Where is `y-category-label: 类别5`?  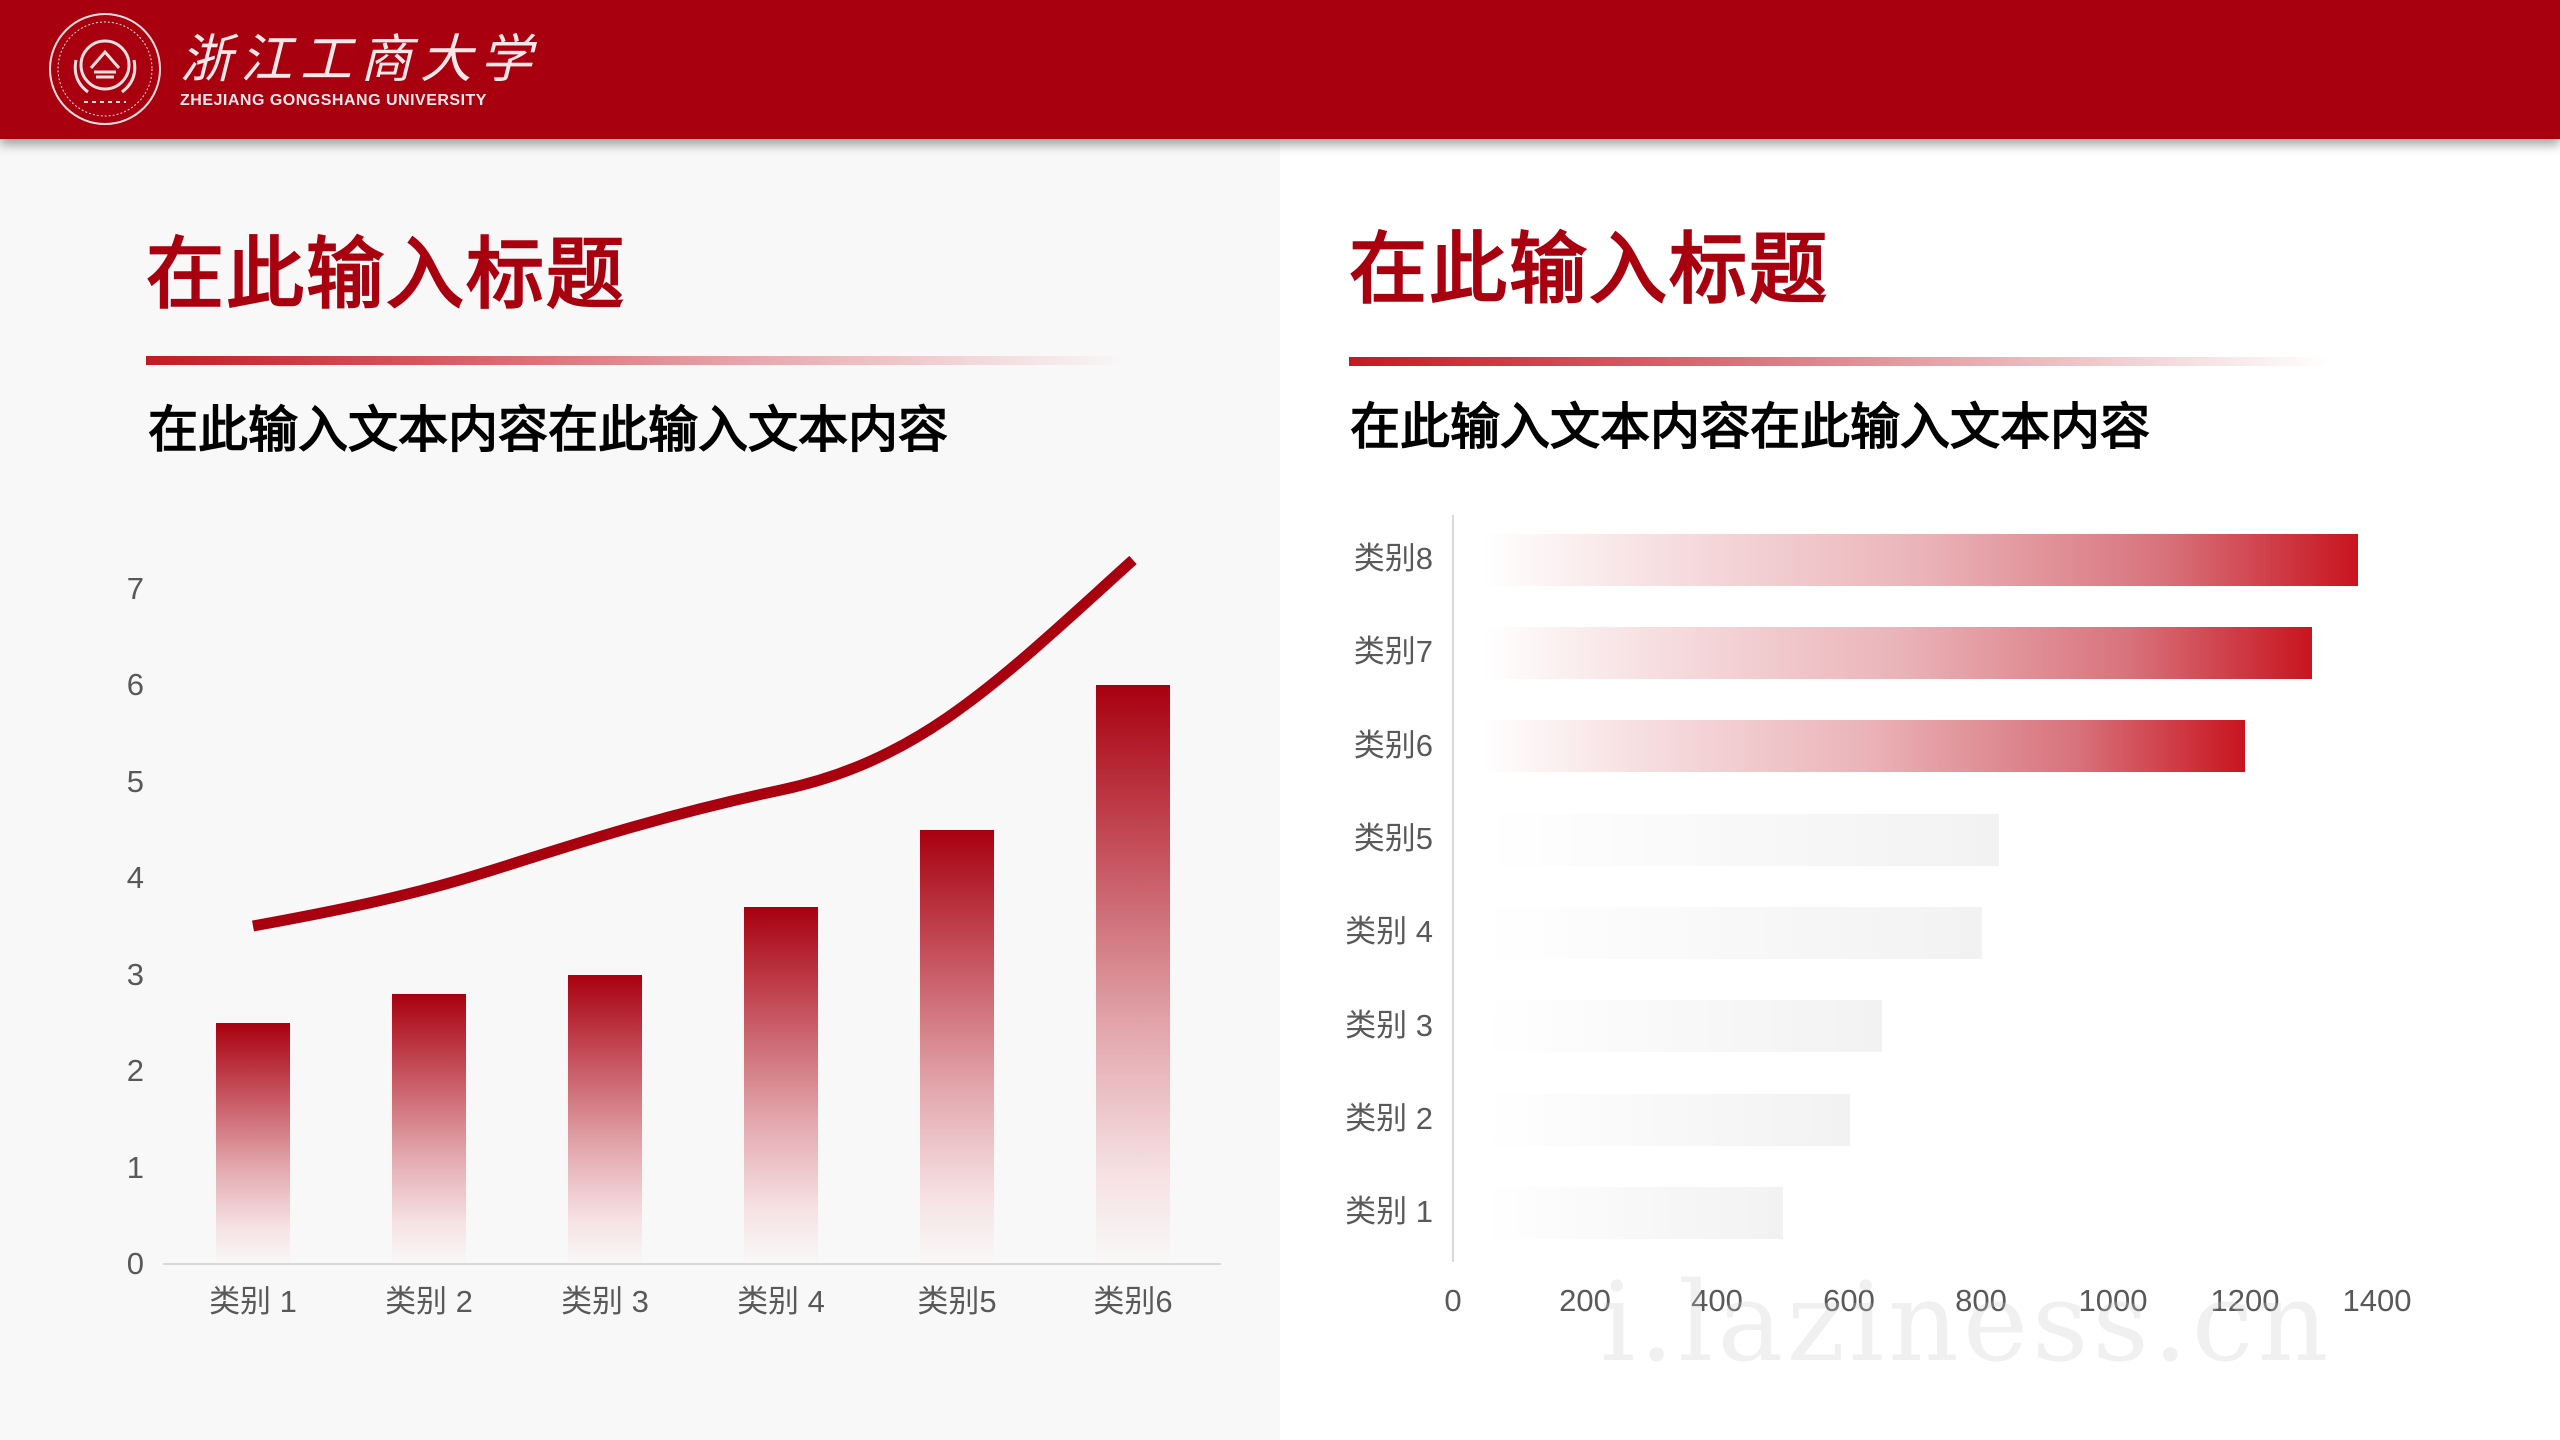
y-category-label: 类别5 is located at coordinates (1393, 838).